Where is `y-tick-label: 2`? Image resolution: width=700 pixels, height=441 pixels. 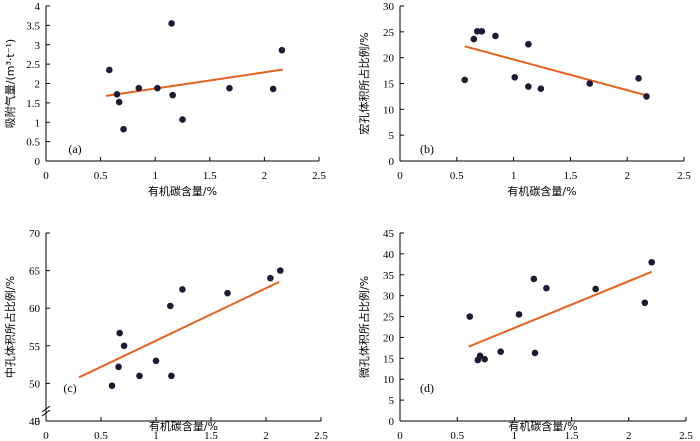 y-tick-label: 2 is located at coordinates (38, 85).